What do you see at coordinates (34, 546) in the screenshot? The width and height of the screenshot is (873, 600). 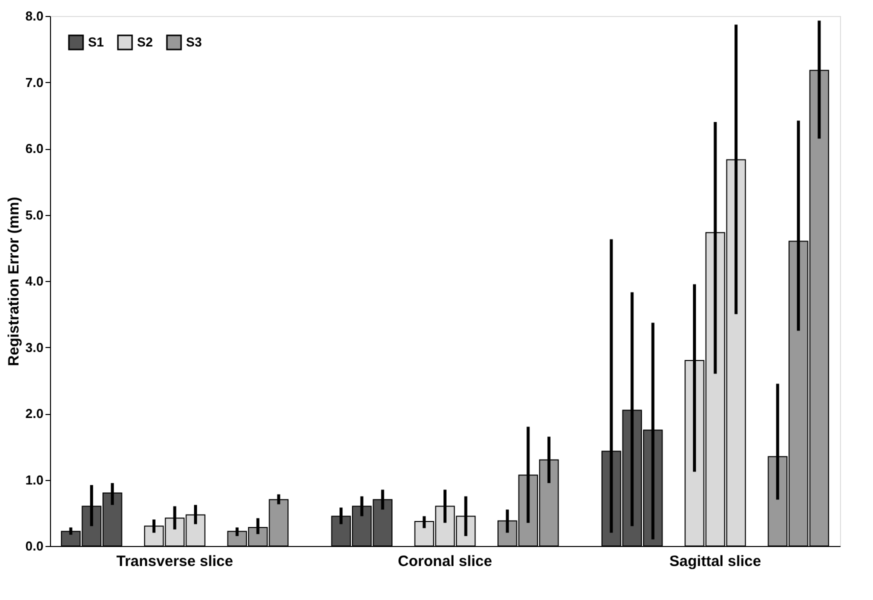 I see `y-tick-label: 0.0` at bounding box center [34, 546].